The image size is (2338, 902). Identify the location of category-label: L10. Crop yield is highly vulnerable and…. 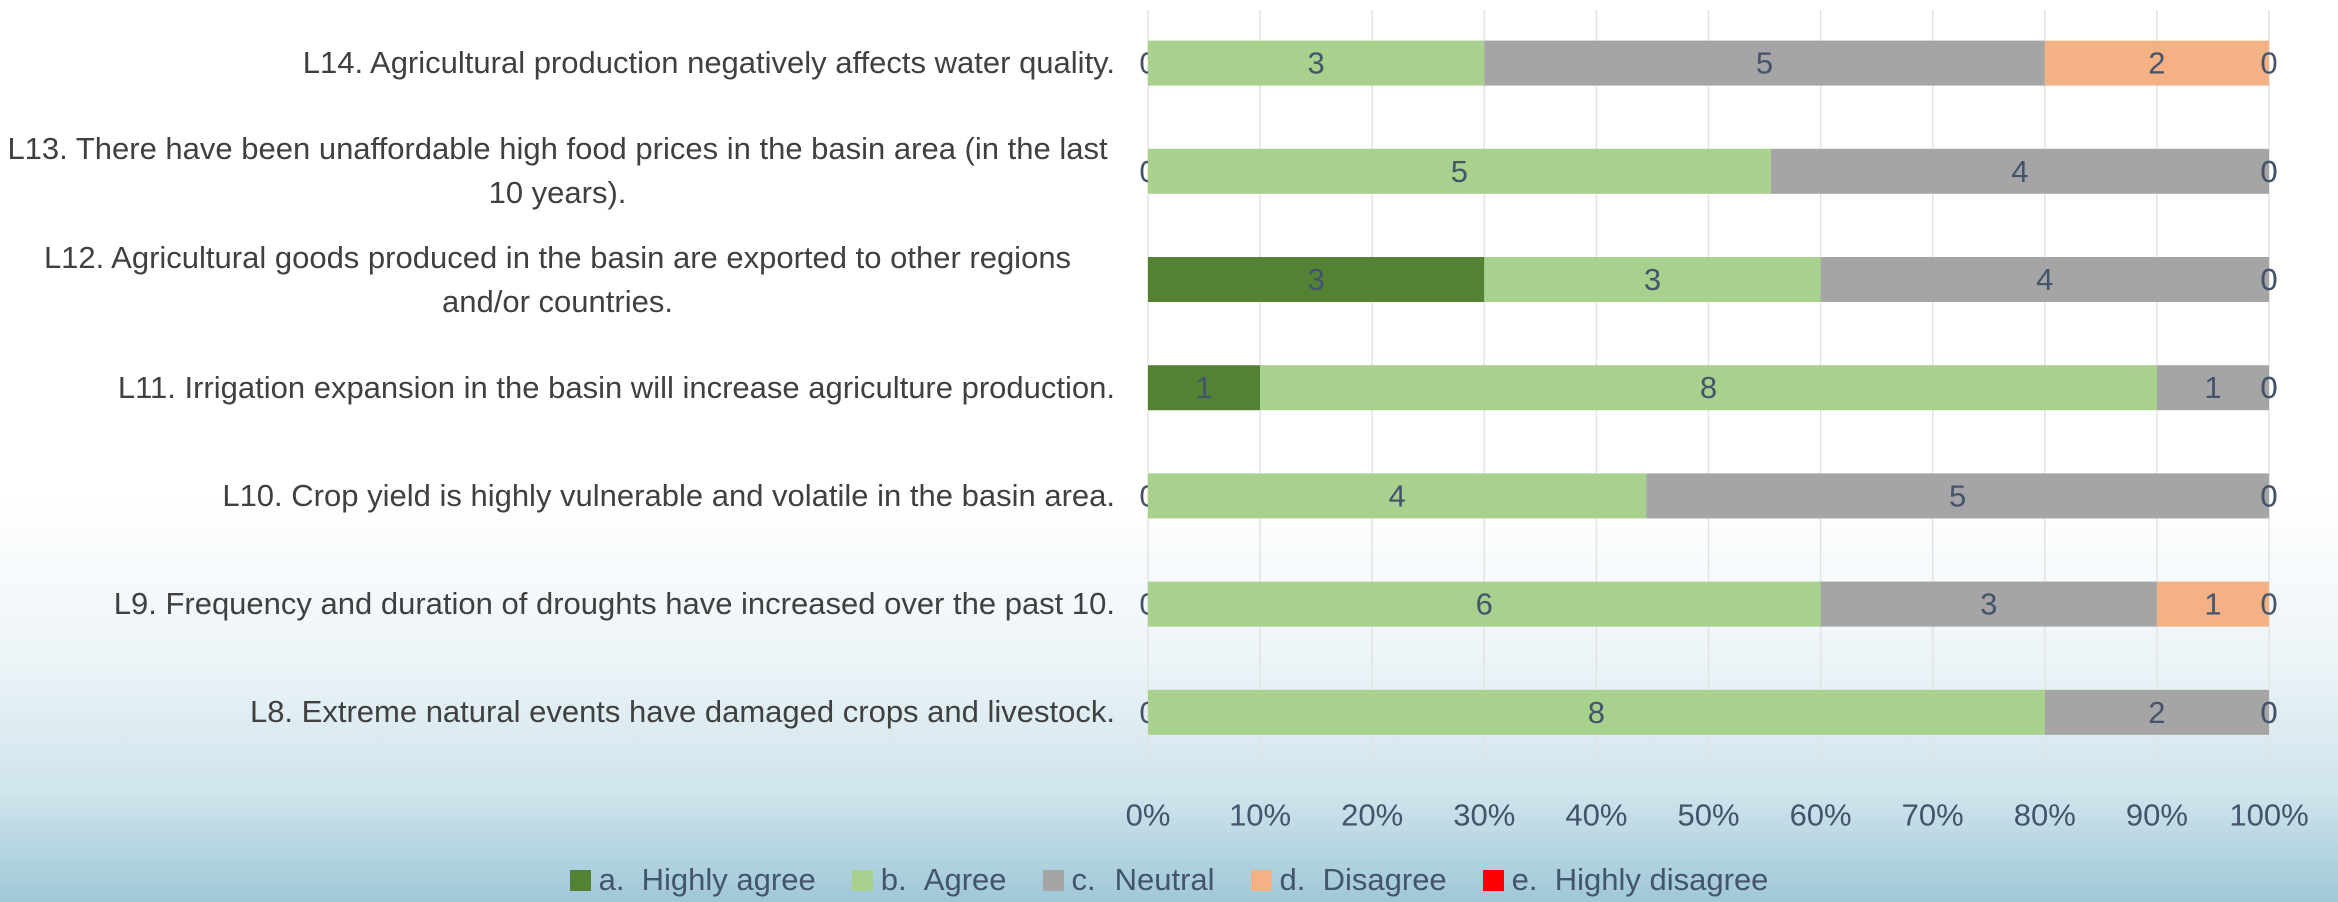
(557, 496).